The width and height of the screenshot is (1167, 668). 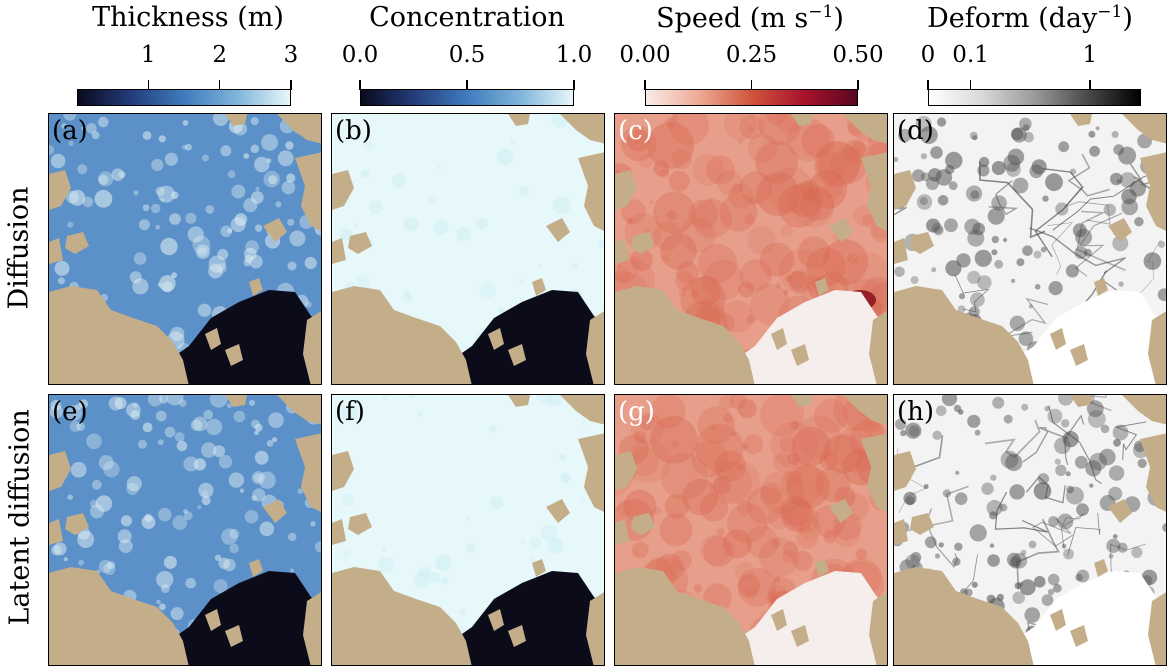 I want to click on colorbar-tick-label: 0, so click(x=928, y=55).